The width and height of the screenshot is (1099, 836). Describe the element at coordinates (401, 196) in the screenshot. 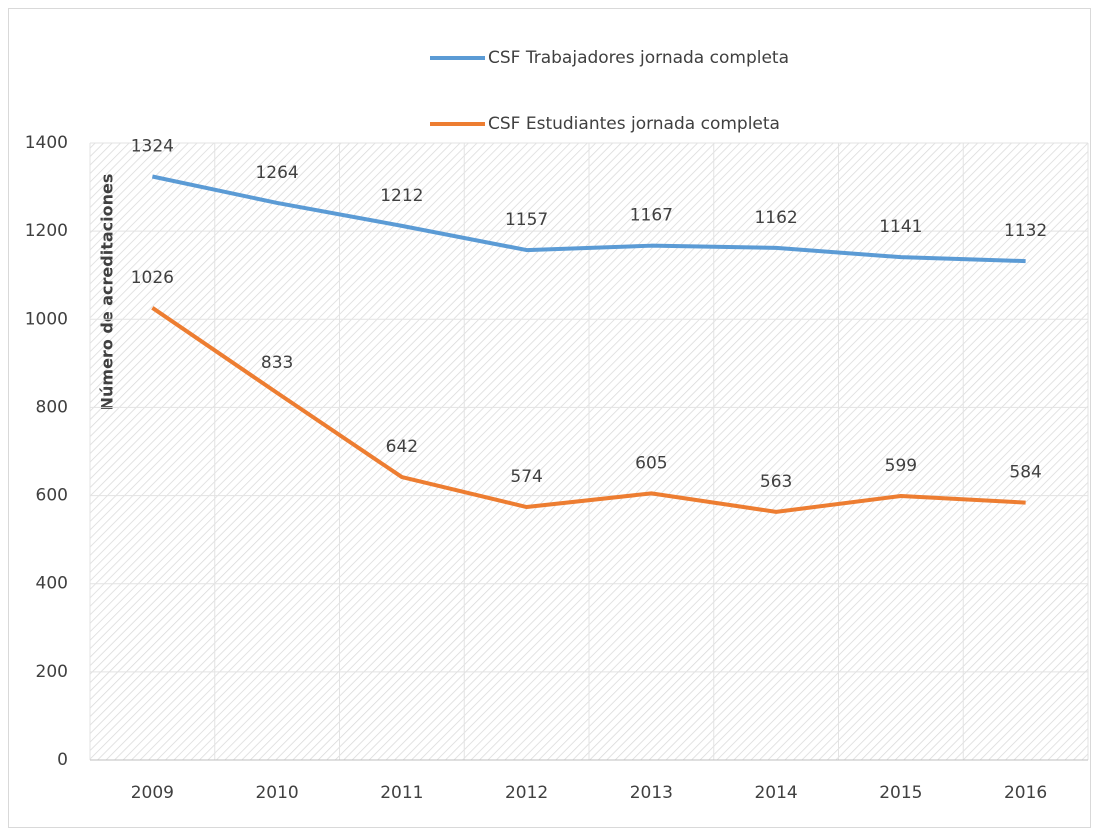

I see `data-label: 1212` at that location.